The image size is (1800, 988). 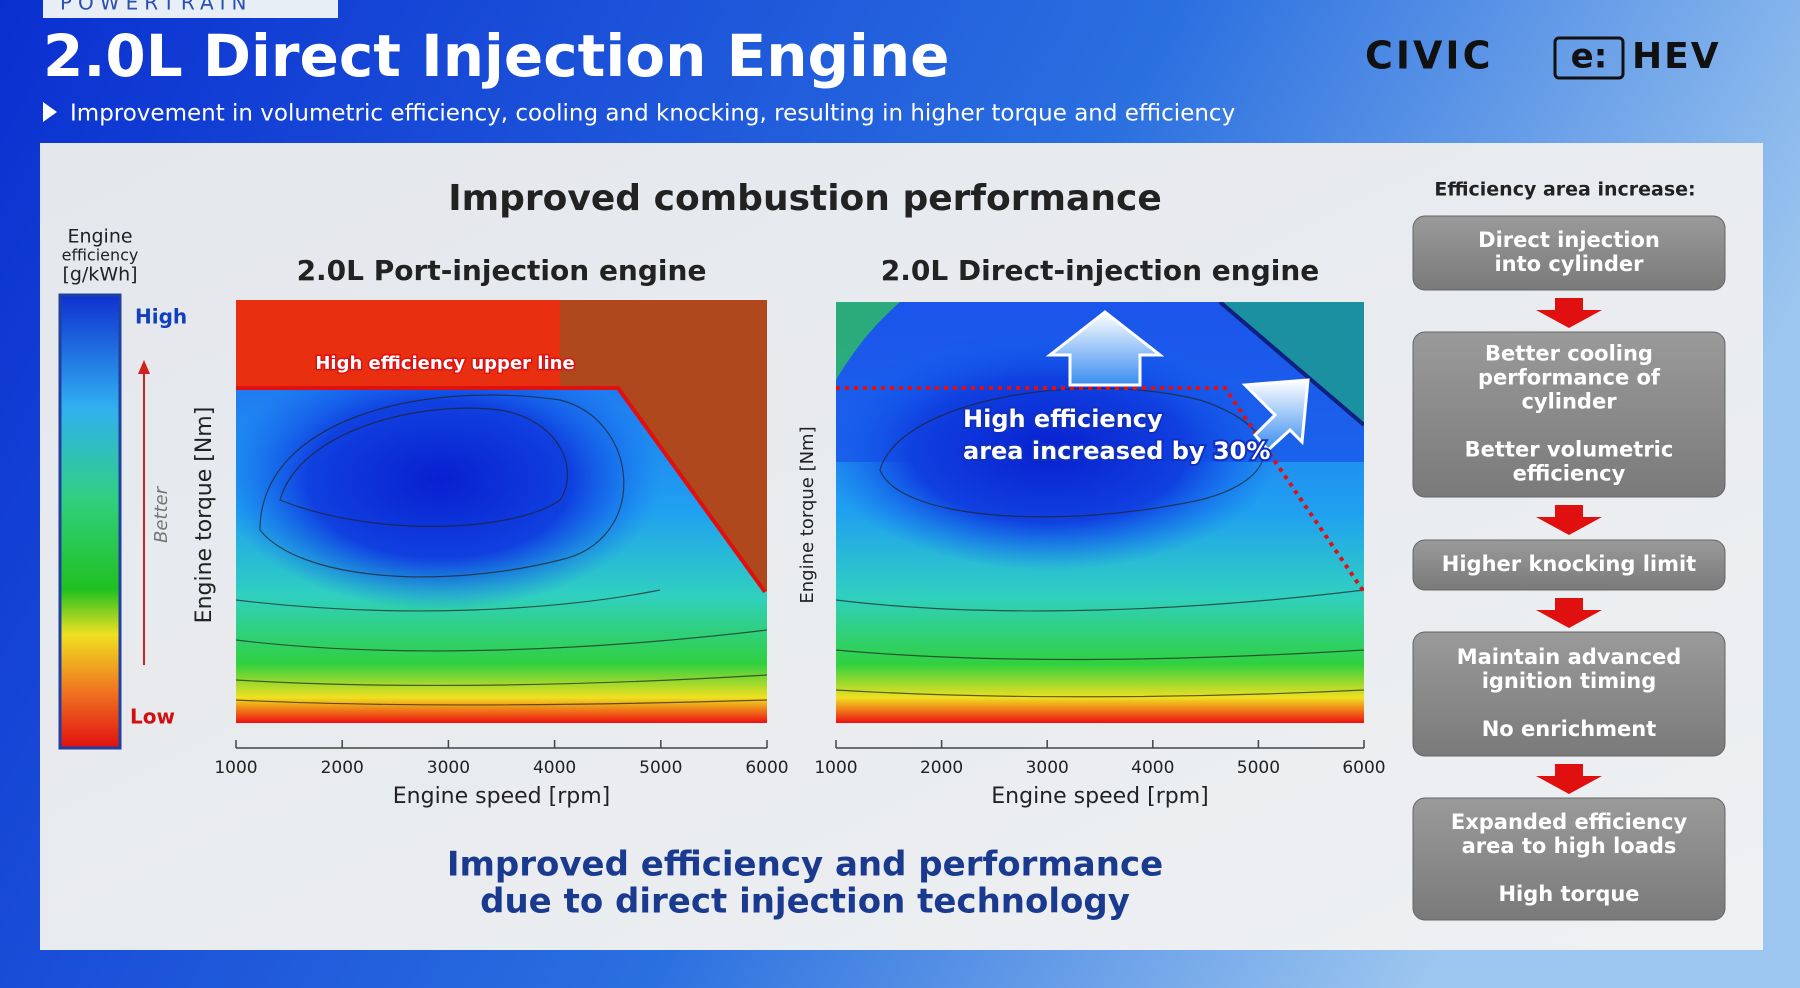 What do you see at coordinates (156, 7) in the screenshot?
I see `tag: POWERTRAIN` at bounding box center [156, 7].